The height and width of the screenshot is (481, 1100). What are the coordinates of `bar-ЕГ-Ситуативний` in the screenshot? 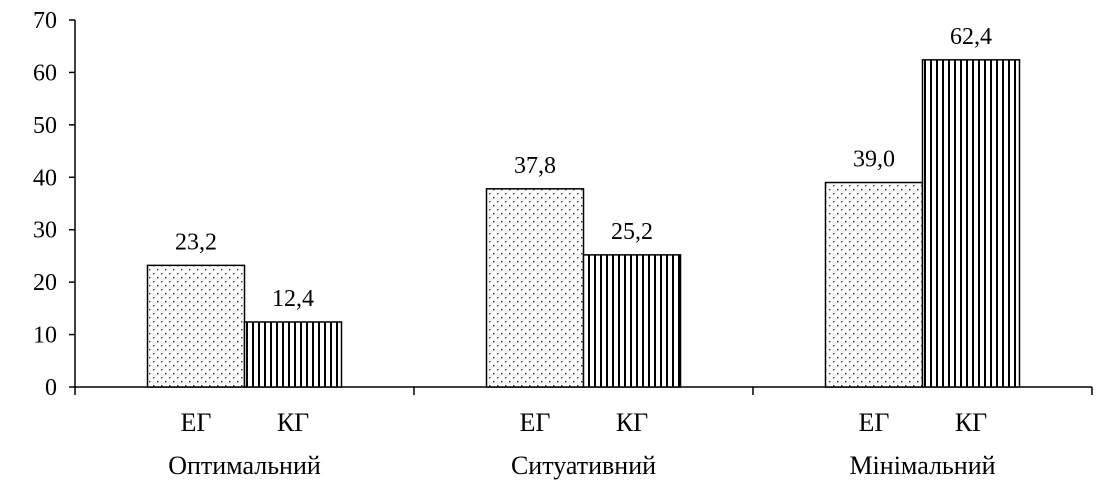 It's located at (535, 288).